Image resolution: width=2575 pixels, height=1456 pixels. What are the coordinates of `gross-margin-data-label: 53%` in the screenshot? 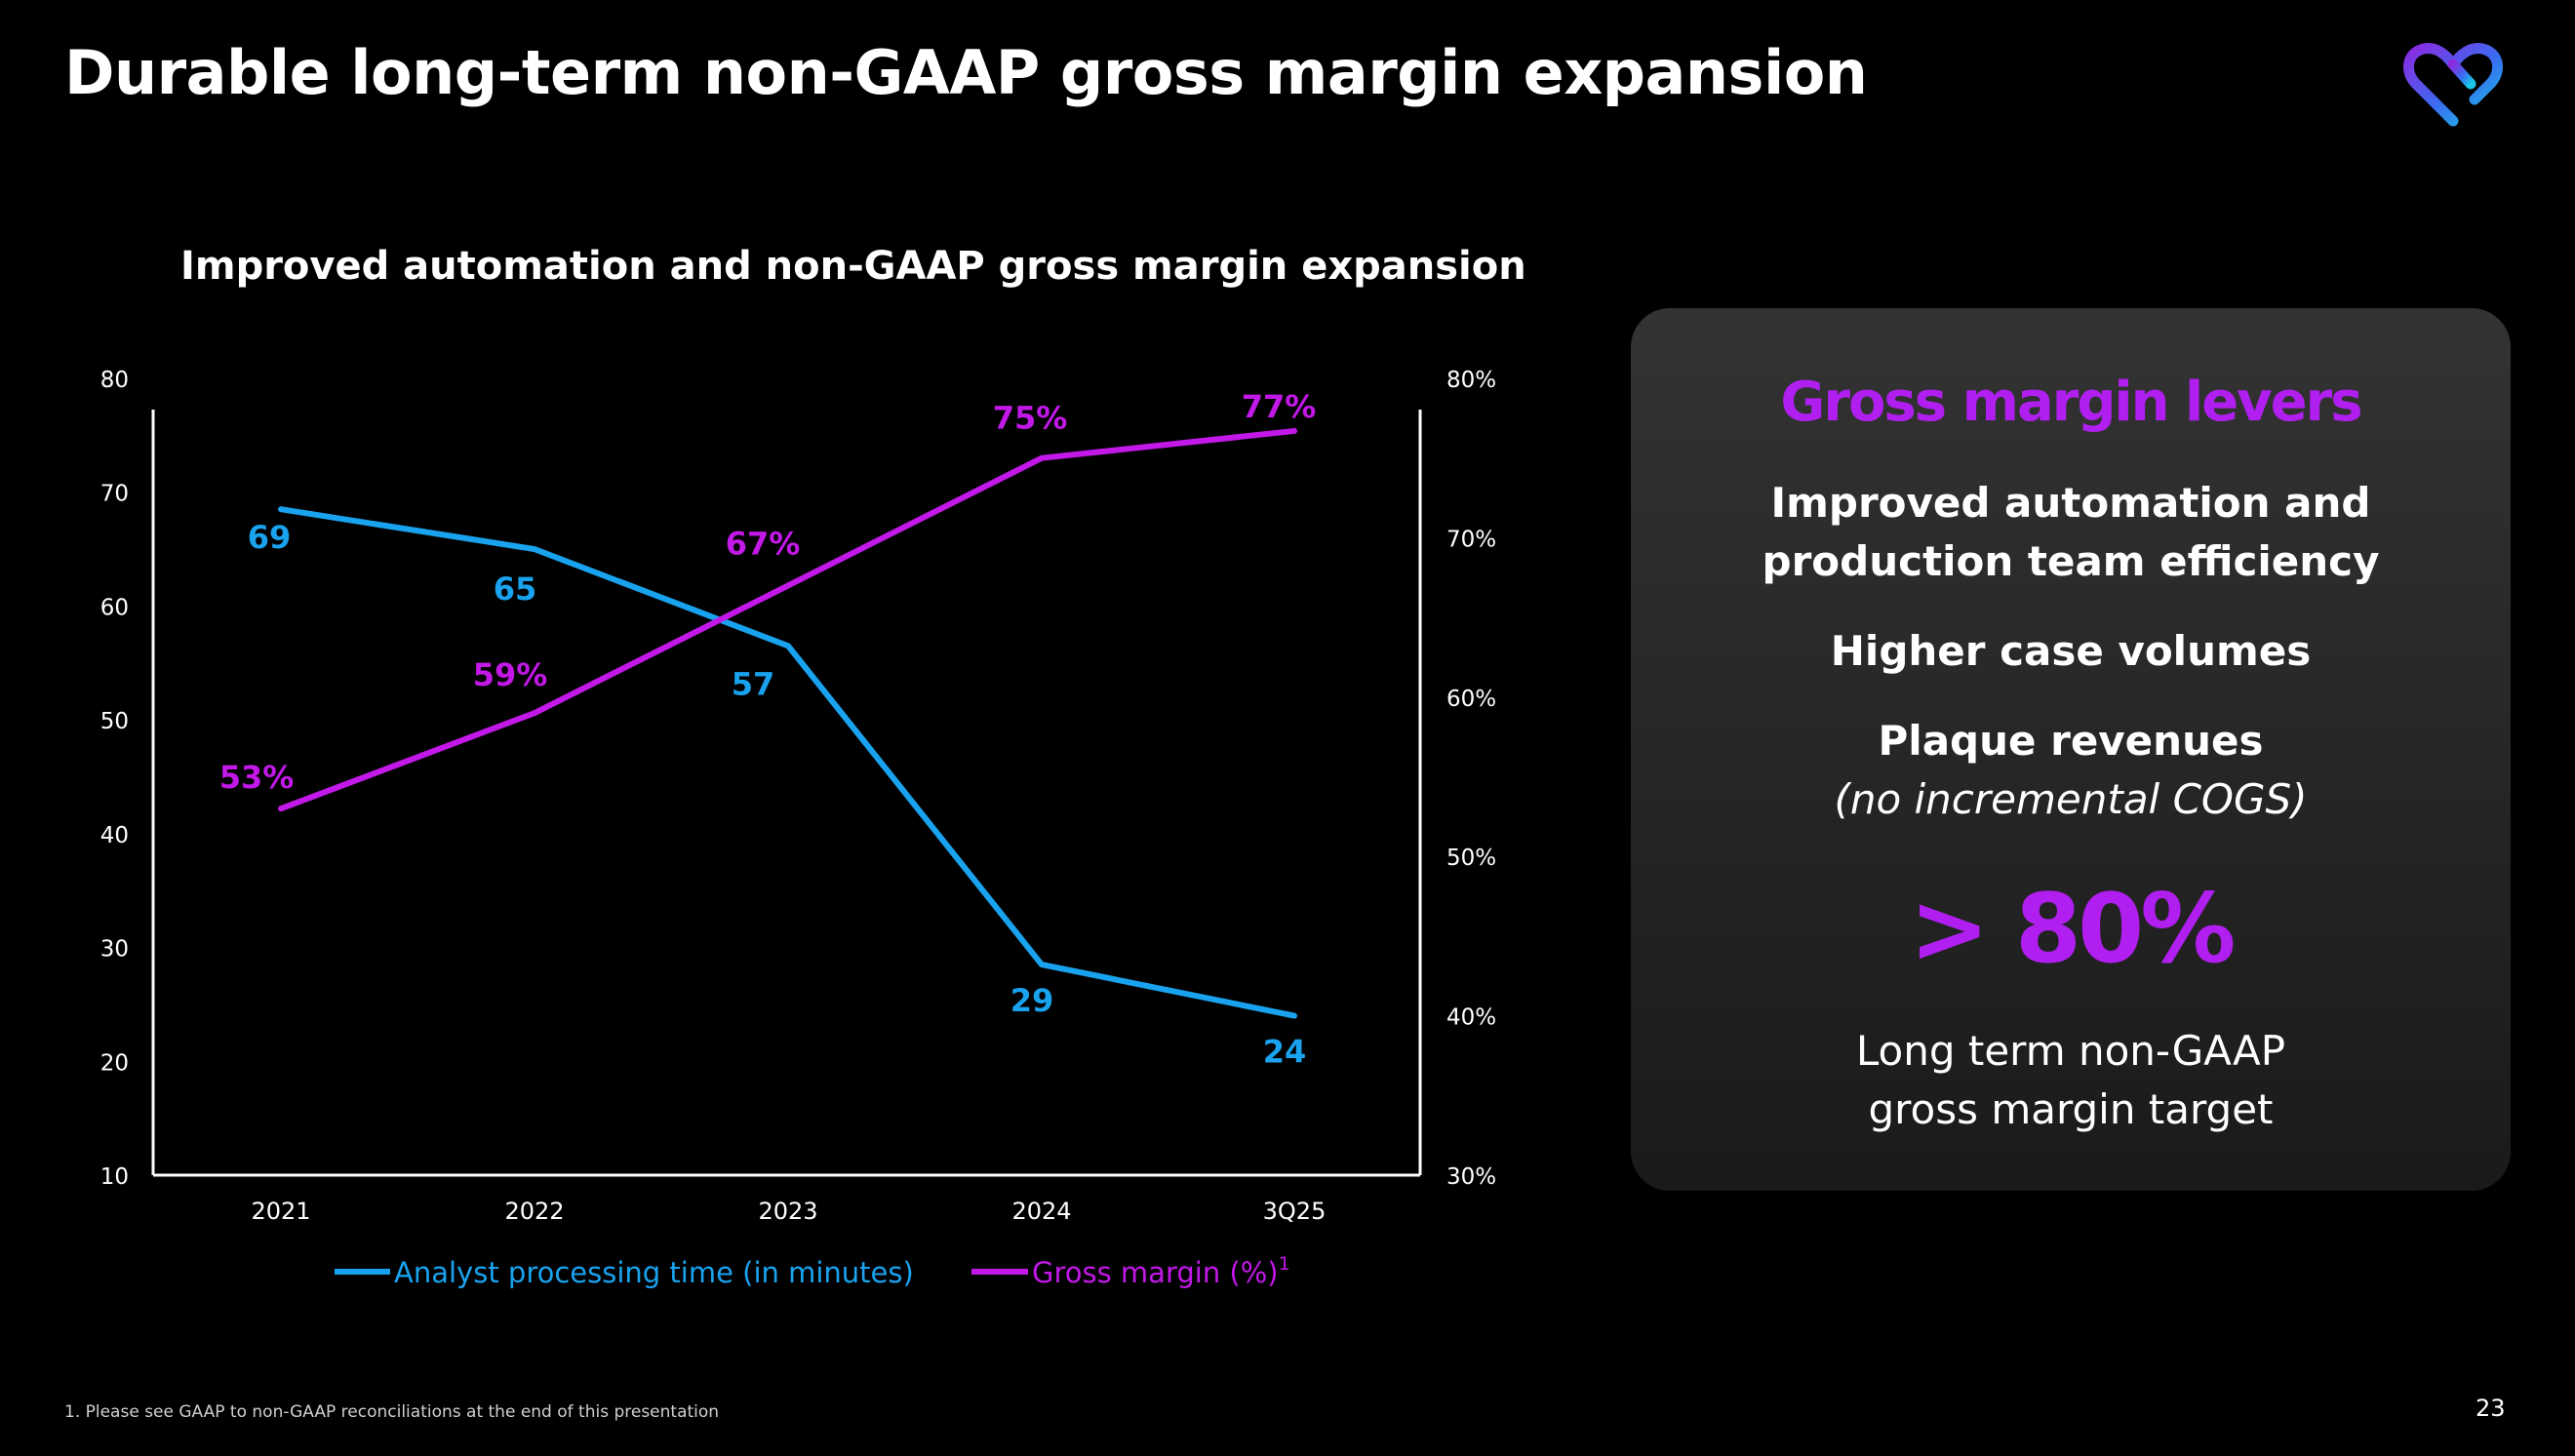 It's located at (257, 777).